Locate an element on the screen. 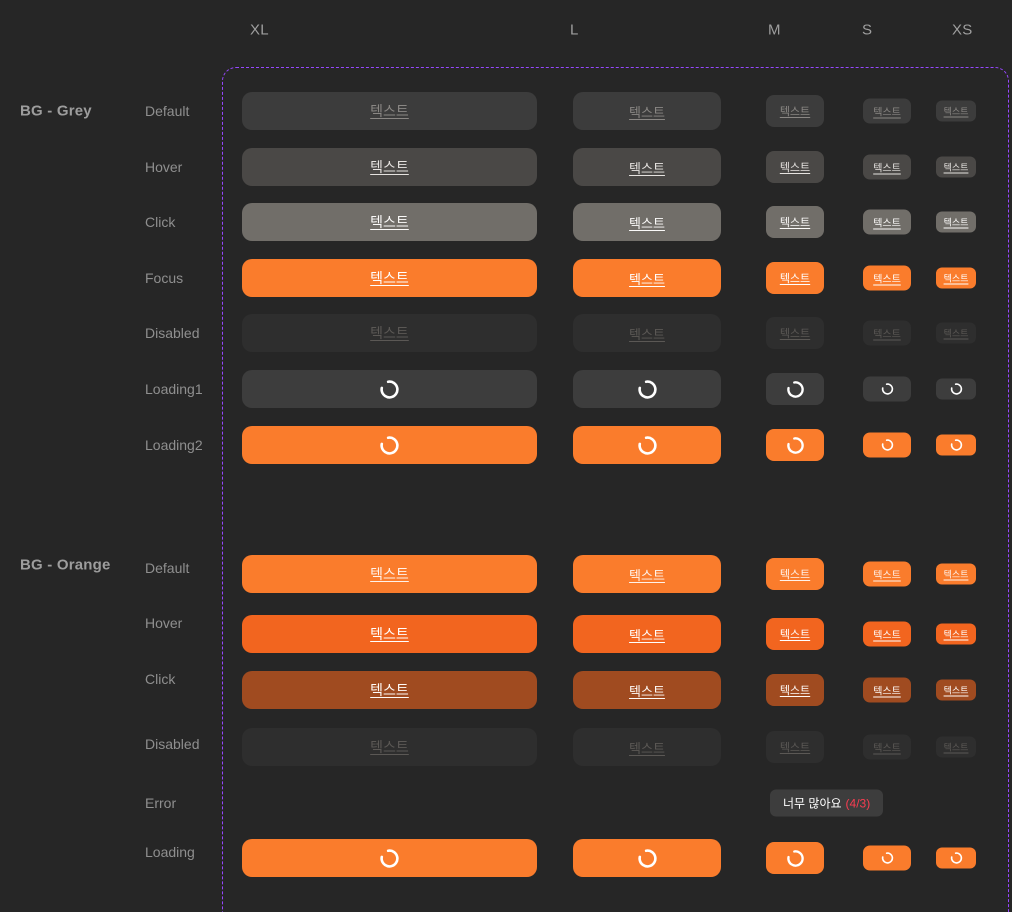 The image size is (1012, 912). button-orange-click-m: 텍스트 is located at coordinates (795, 690).